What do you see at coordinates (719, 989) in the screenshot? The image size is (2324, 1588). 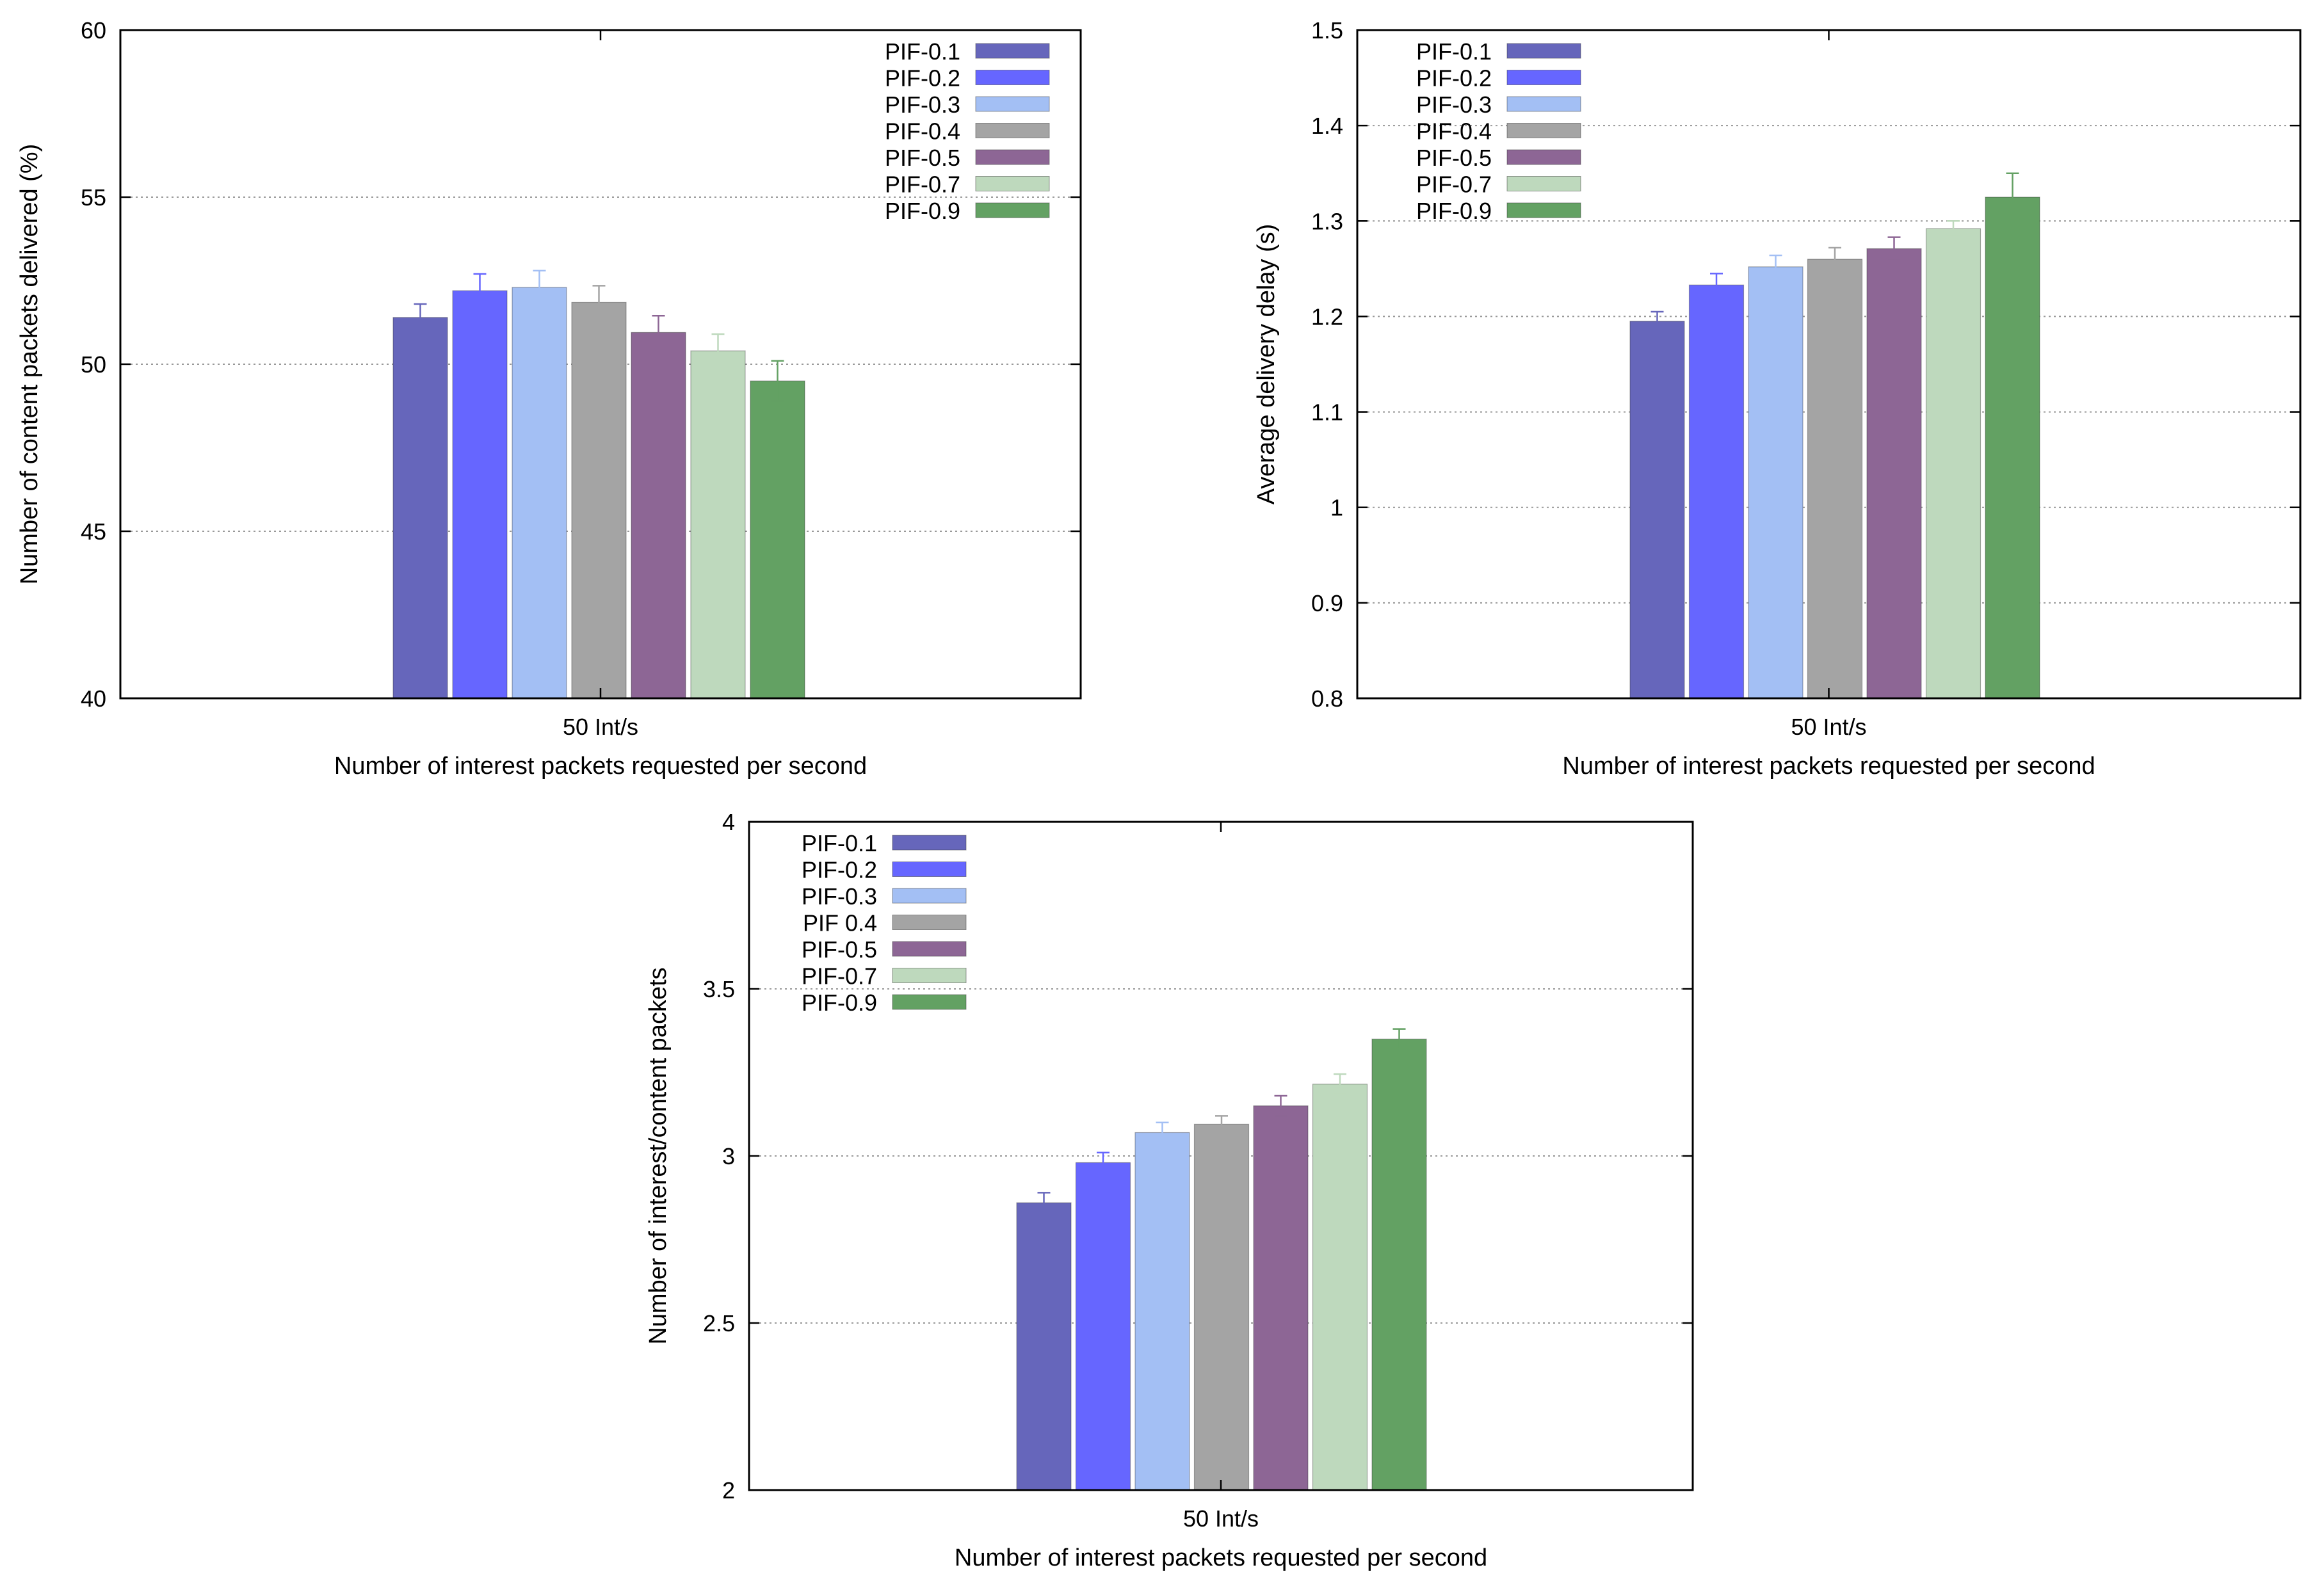 I see `y-tick-label: 3.5` at bounding box center [719, 989].